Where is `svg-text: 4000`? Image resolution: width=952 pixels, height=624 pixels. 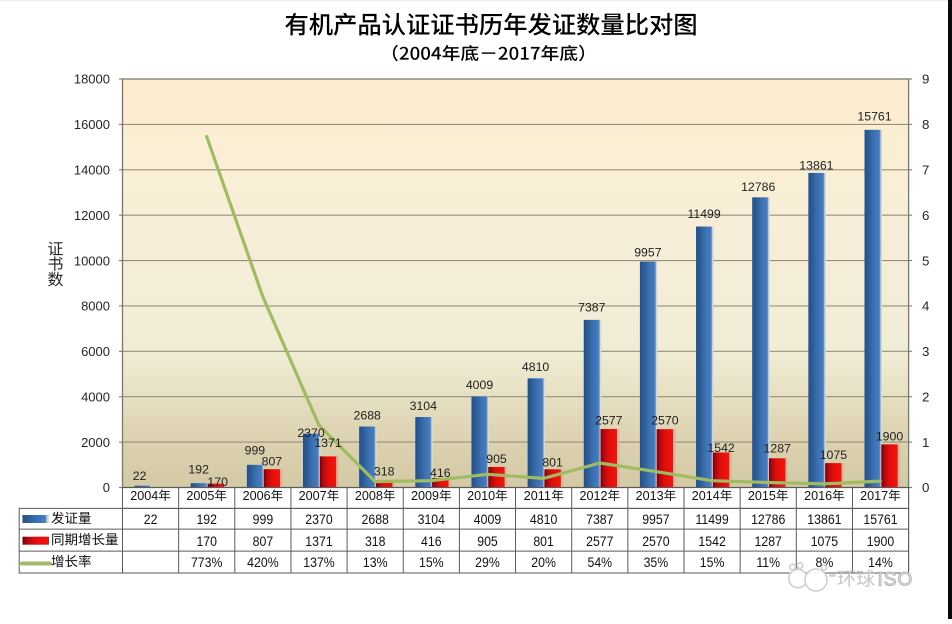
svg-text: 4000 is located at coordinates (95, 396).